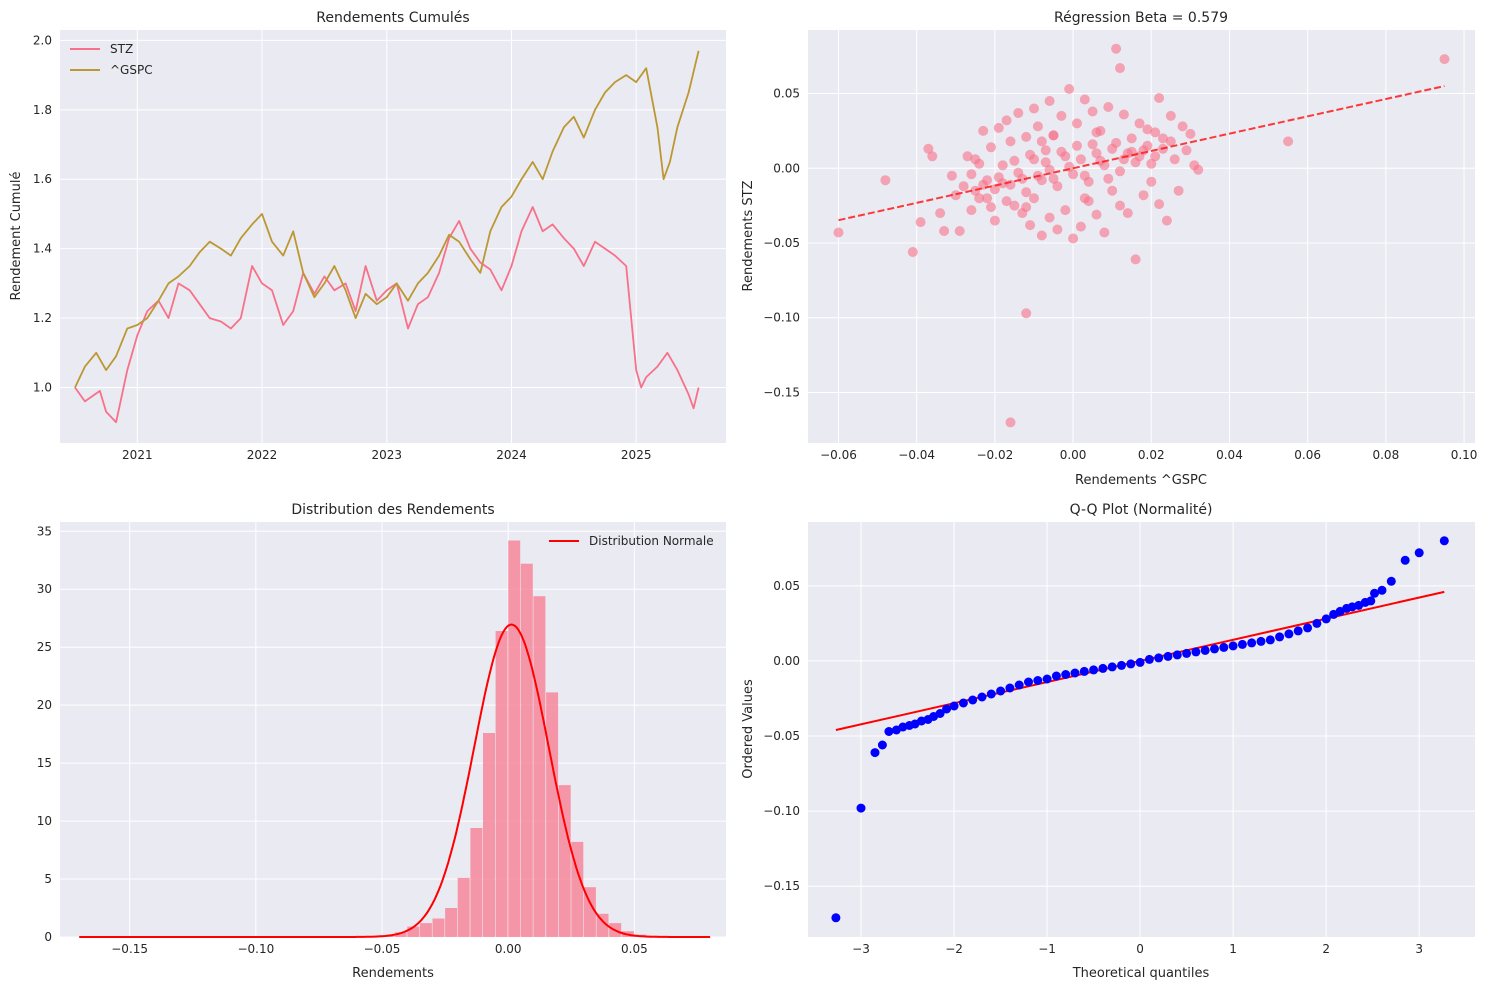 The width and height of the screenshot is (1487, 990). I want to click on y-axis-label-cumulative: Rendement Cumulé, so click(16, 236).